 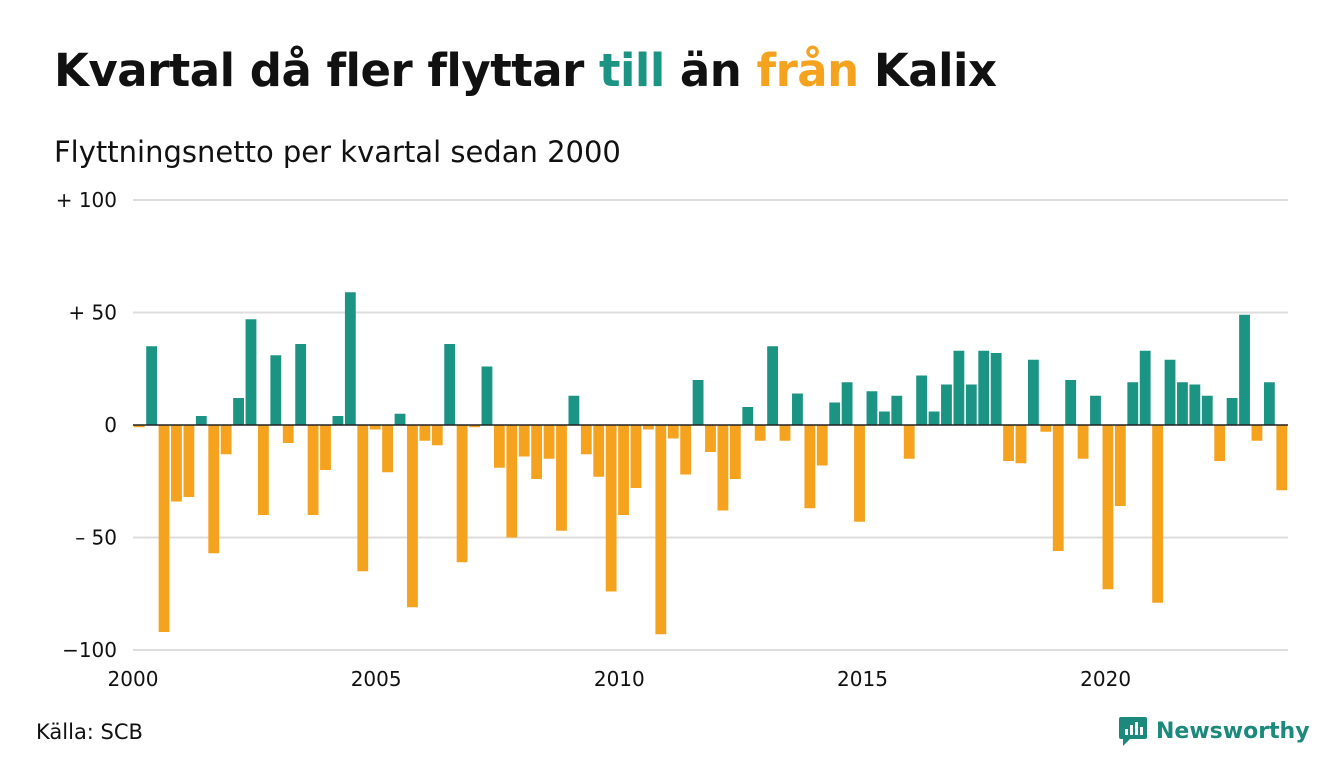 I want to click on y-tick-label: – 50, so click(x=96, y=538).